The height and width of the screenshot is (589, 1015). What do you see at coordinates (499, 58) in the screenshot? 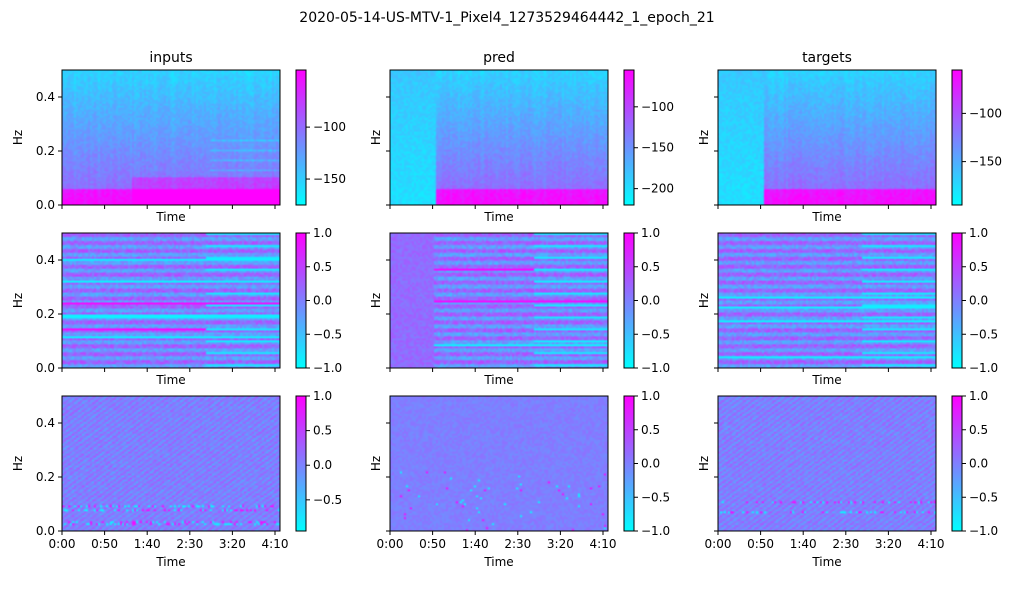
I see `panel-title: pred` at bounding box center [499, 58].